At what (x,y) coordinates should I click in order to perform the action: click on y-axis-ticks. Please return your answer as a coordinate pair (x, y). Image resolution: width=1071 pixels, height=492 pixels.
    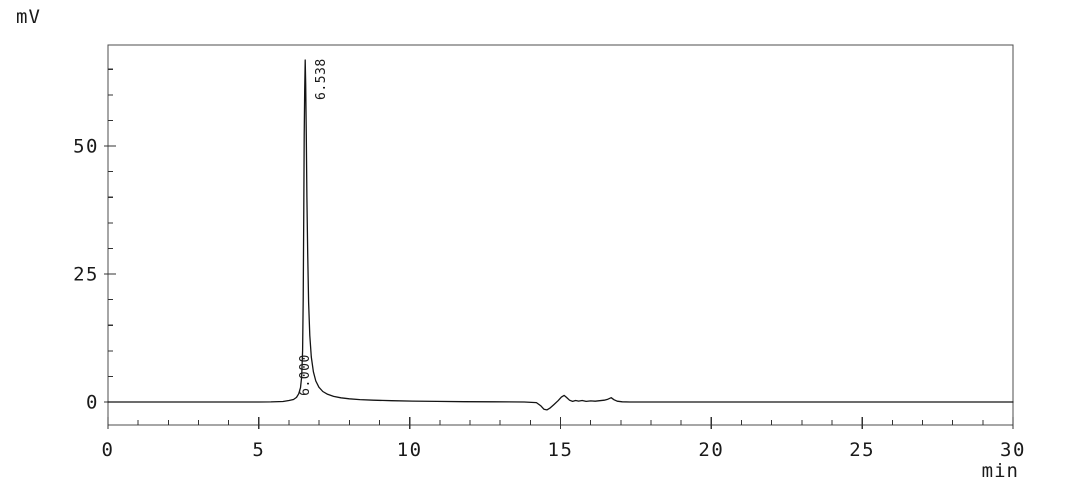
    Looking at the image, I should click on (110, 235).